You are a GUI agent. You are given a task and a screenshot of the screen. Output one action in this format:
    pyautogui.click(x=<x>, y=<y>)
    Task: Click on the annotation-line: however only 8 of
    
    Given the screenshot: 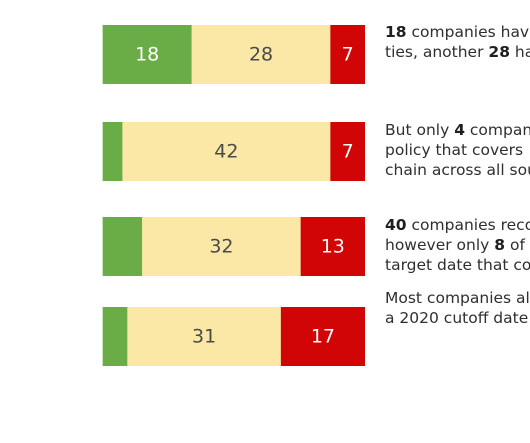 What is the action you would take?
    pyautogui.click(x=457, y=245)
    